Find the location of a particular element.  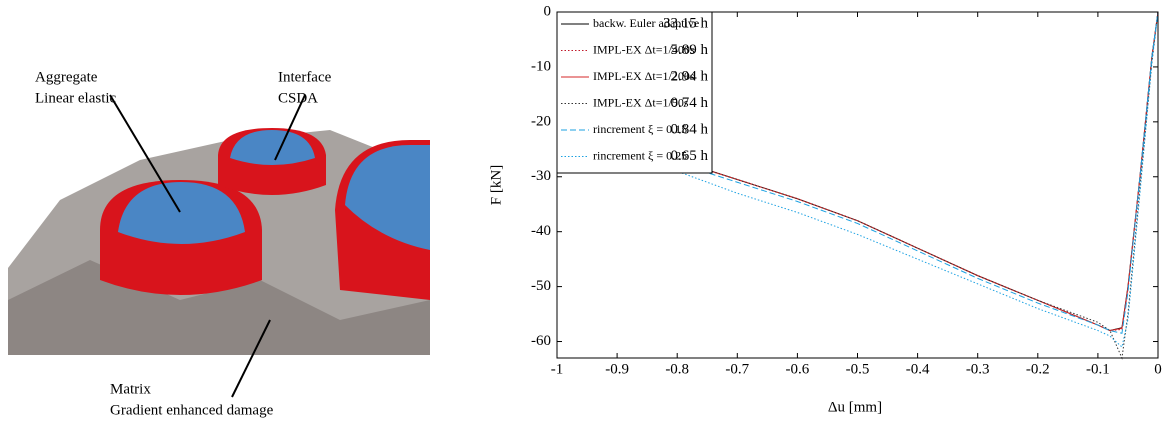

y-tick-label: 0 is located at coordinates (548, 11).